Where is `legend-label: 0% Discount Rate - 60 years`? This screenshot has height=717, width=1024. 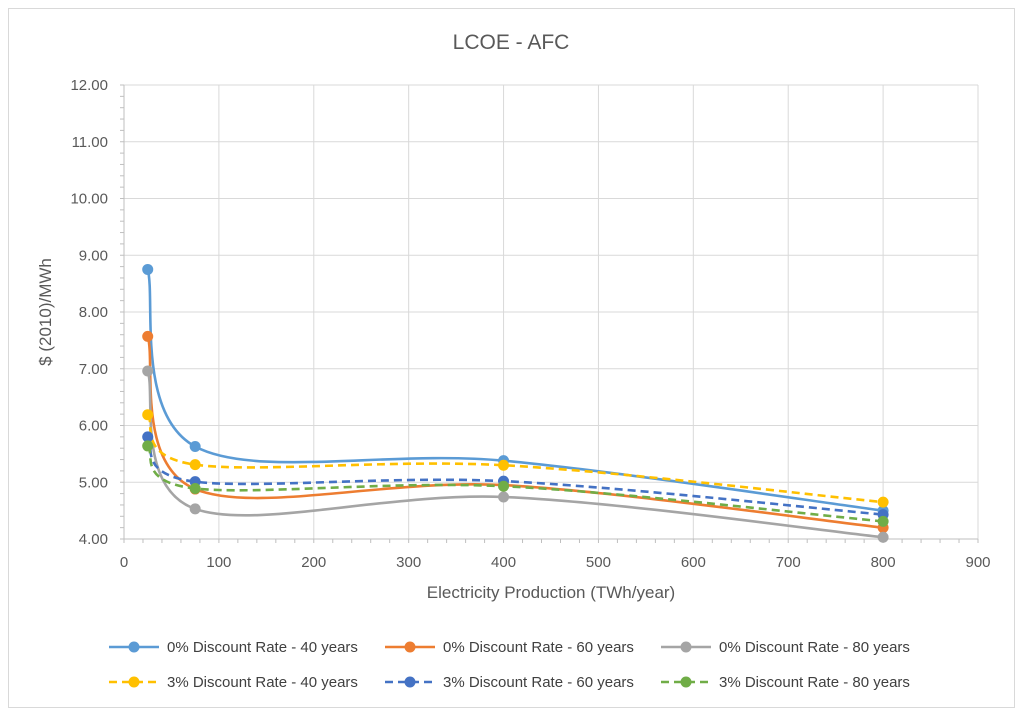
legend-label: 0% Discount Rate - 60 years is located at coordinates (538, 647).